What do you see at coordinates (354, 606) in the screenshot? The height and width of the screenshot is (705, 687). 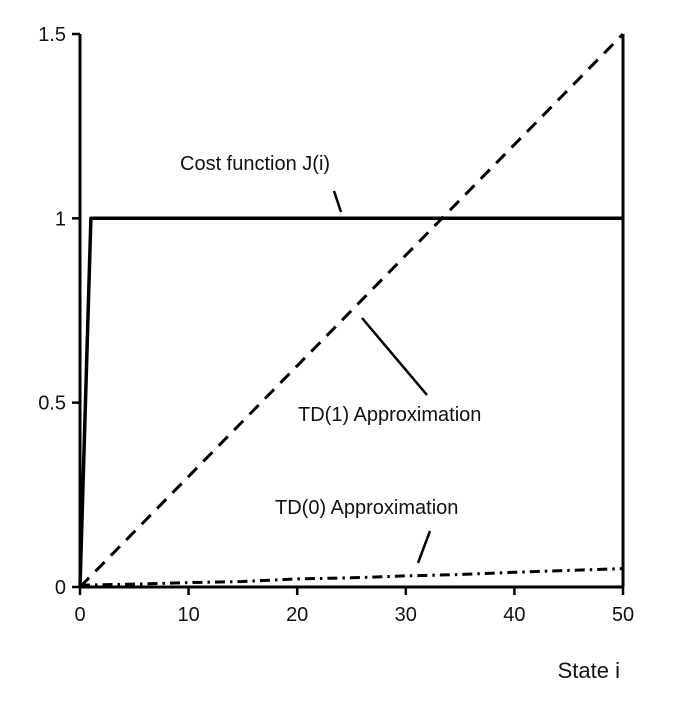 I see `x-ticks: 0 10 20 30 40 50` at bounding box center [354, 606].